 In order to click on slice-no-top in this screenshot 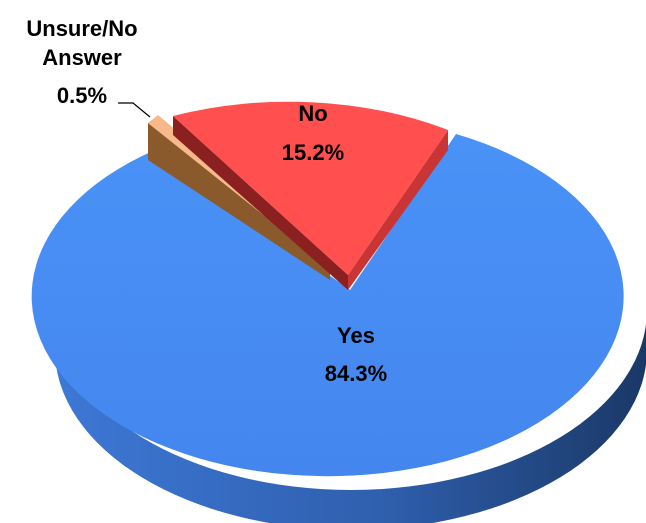, I will do `click(310, 188)`.